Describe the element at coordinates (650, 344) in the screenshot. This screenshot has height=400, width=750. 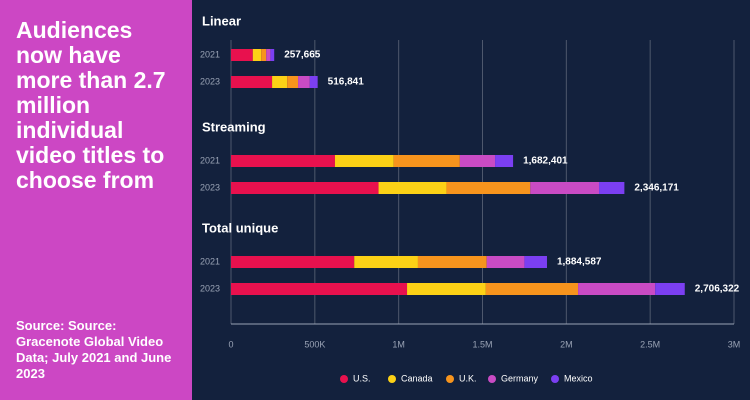
I see `x-tick-label: 2.5M` at that location.